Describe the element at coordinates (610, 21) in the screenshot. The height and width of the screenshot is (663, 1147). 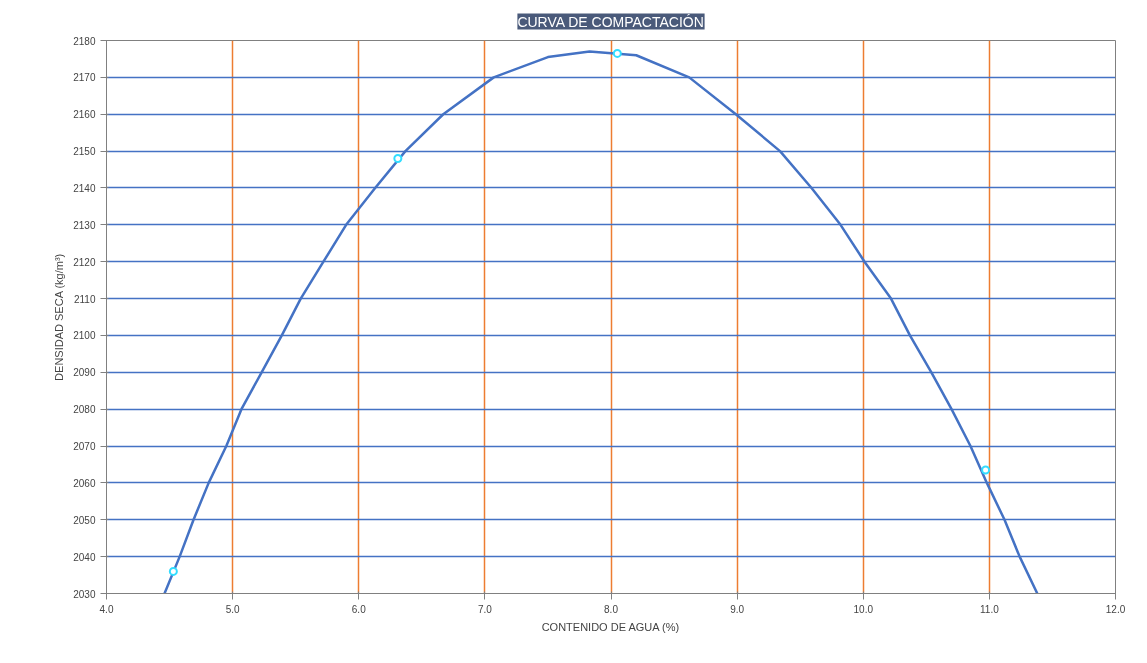
I see `chart-title: CURVA DE COMPACTACIÓN` at that location.